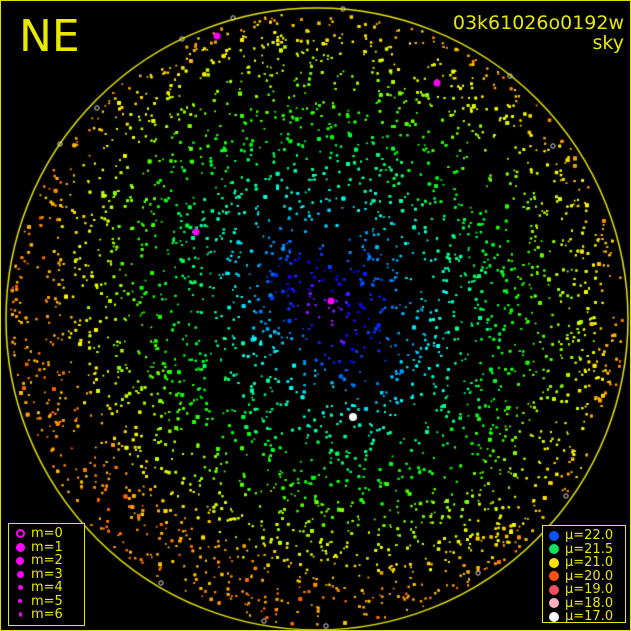 The height and width of the screenshot is (631, 631). Describe the element at coordinates (589, 563) in the screenshot. I see `sky-brightness-label: μ=21.0` at that location.